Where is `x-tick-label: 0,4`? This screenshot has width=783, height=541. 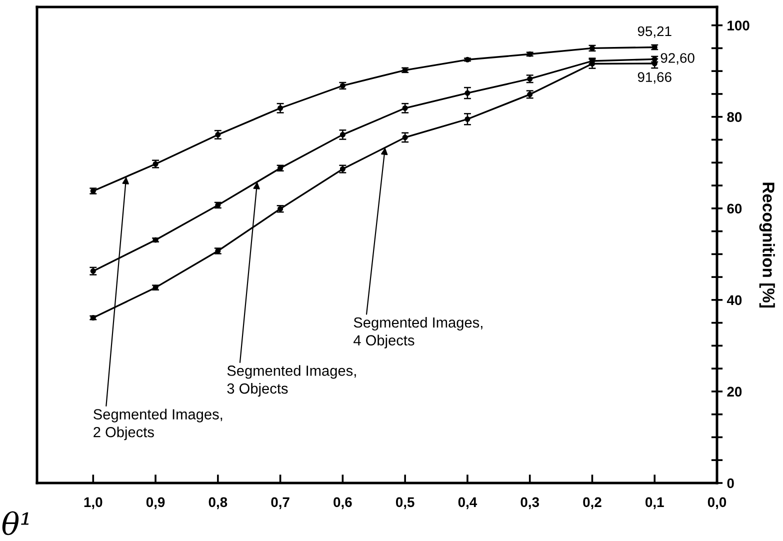 x-tick-label: 0,4 is located at coordinates (468, 503).